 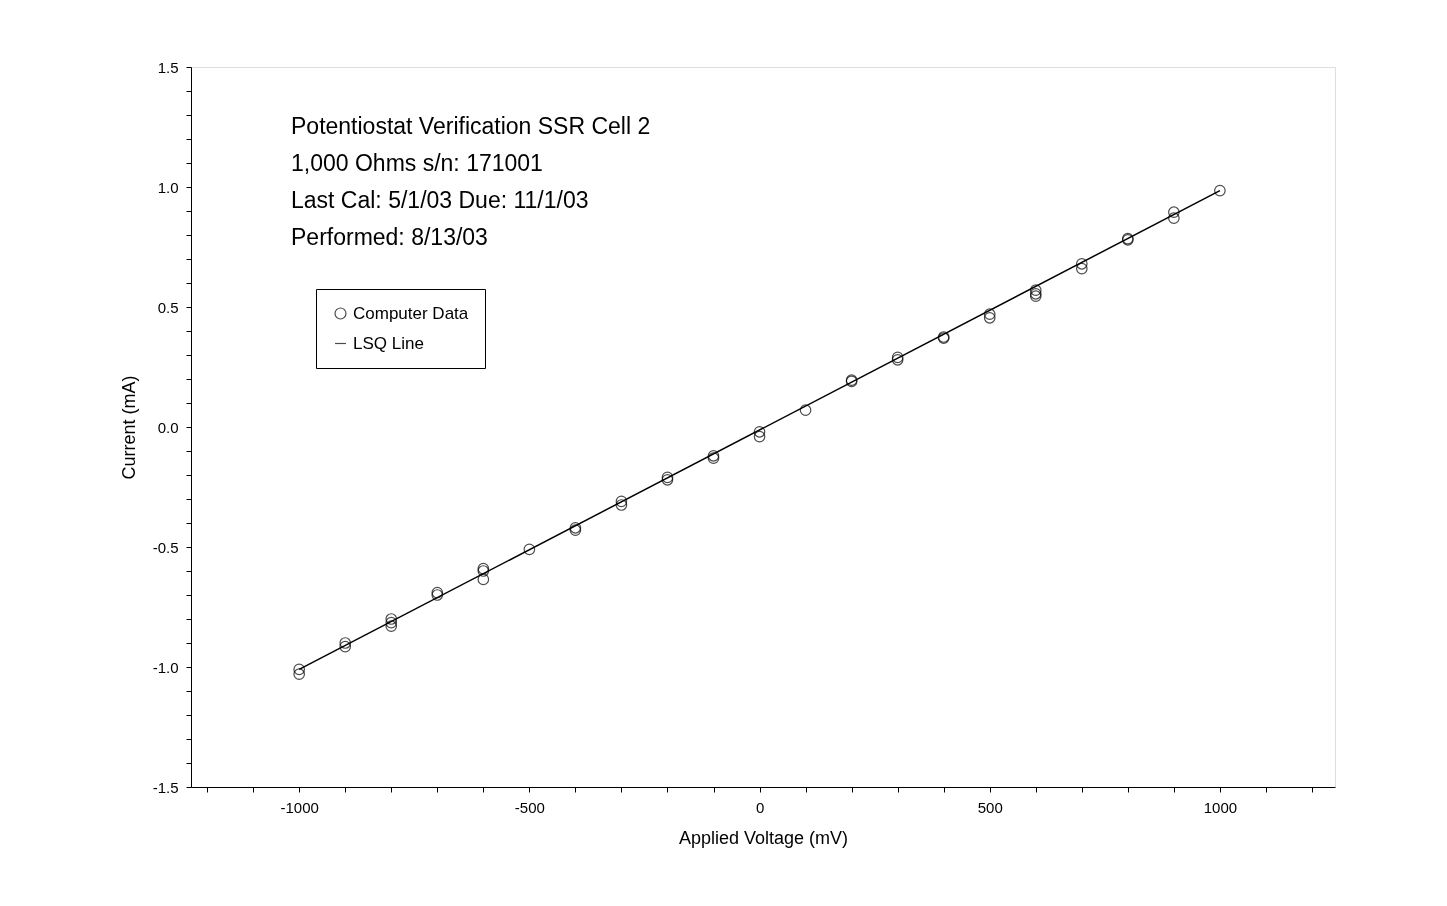 I want to click on y-tick-label: 0.5, so click(x=168, y=307).